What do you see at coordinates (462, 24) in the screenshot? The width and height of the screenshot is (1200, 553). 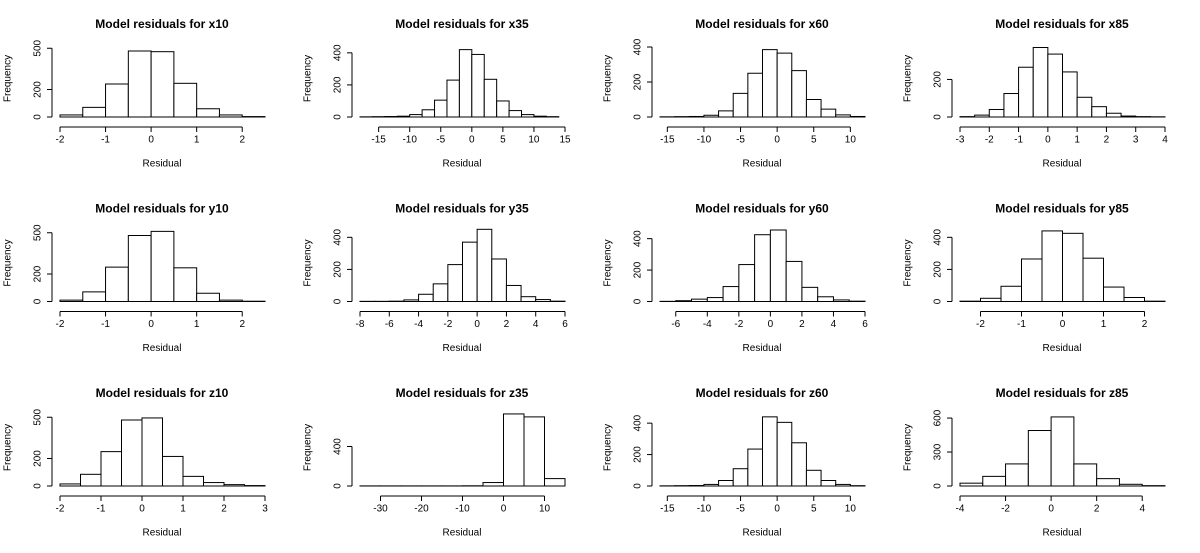 I see `chart-title: Model residuals for x35` at bounding box center [462, 24].